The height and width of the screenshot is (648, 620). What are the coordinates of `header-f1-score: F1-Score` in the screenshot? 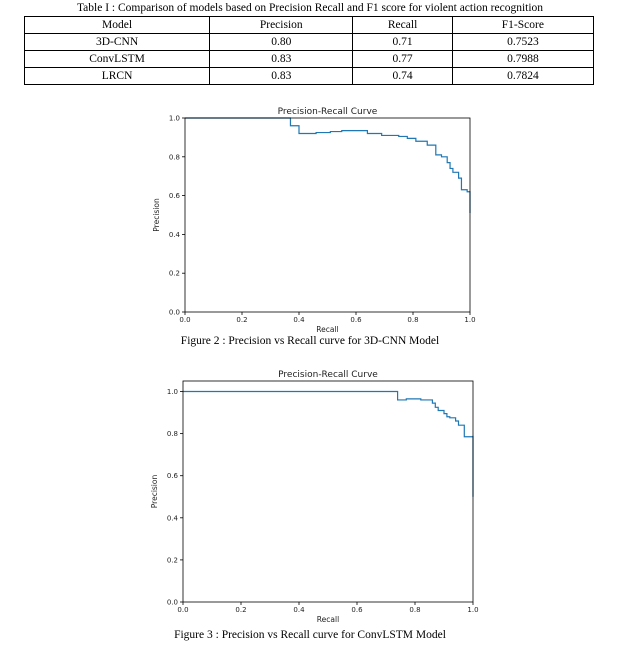 It's located at (523, 25).